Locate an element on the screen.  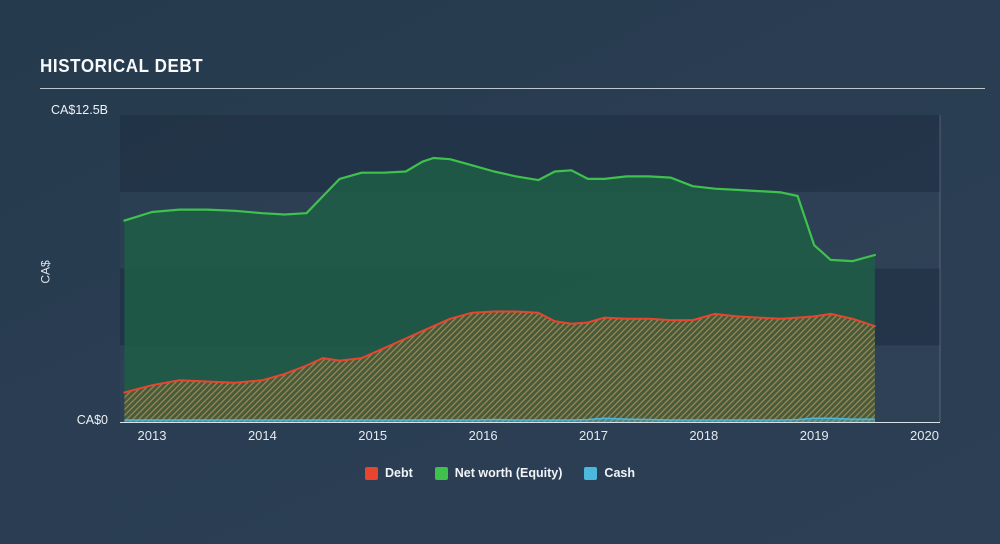
cash-swatch-icon is located at coordinates (591, 473).